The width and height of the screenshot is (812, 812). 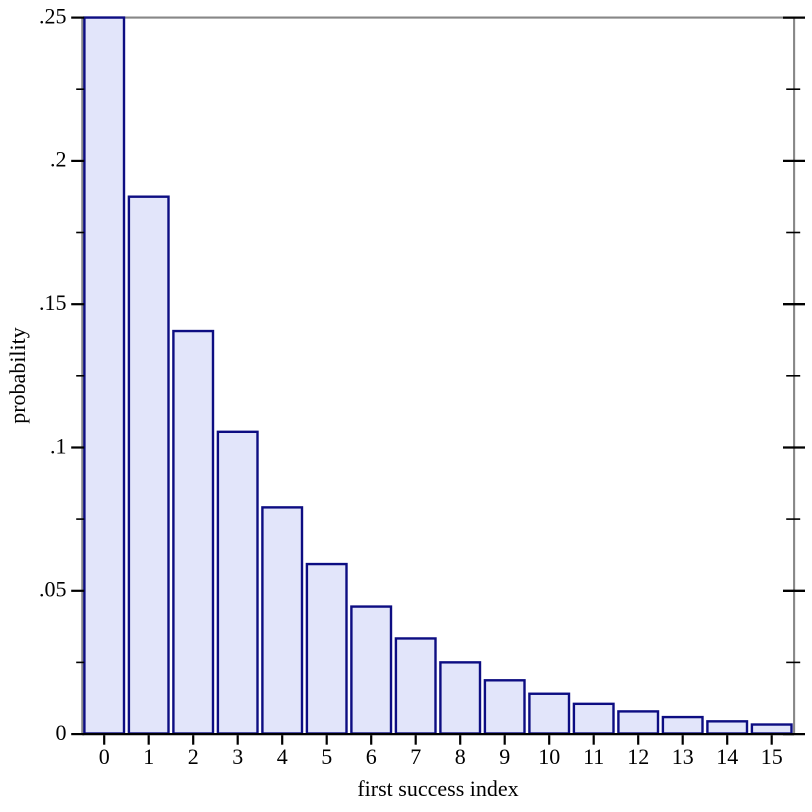 I want to click on svg-text: .25, so click(x=53, y=15).